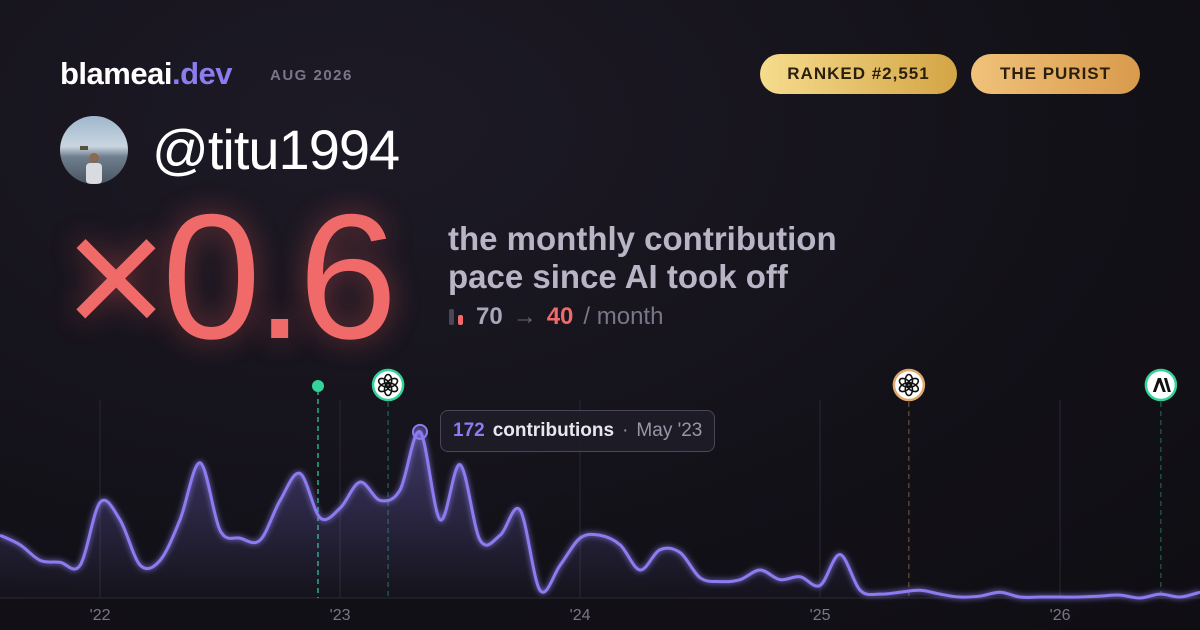 The width and height of the screenshot is (1200, 630). I want to click on tooltip-value: 172, so click(469, 430).